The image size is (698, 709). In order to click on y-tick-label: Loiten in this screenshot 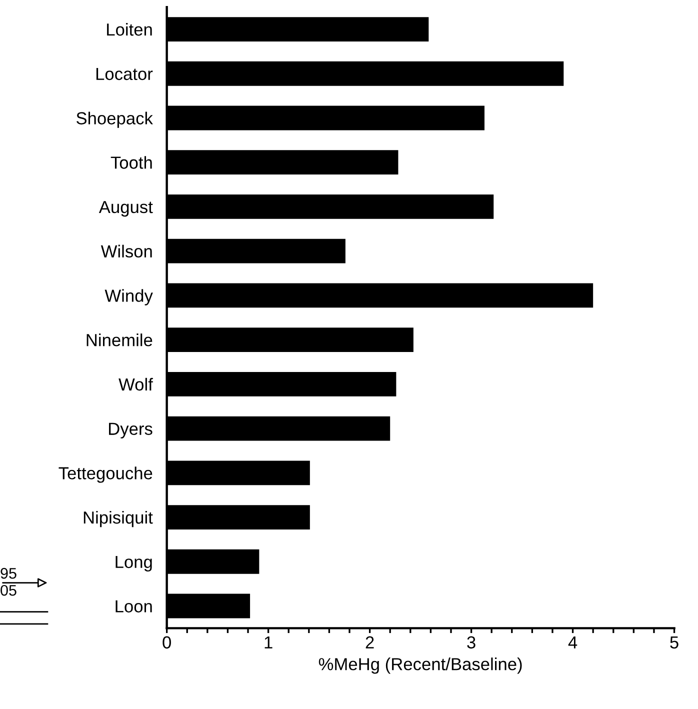, I will do `click(129, 29)`.